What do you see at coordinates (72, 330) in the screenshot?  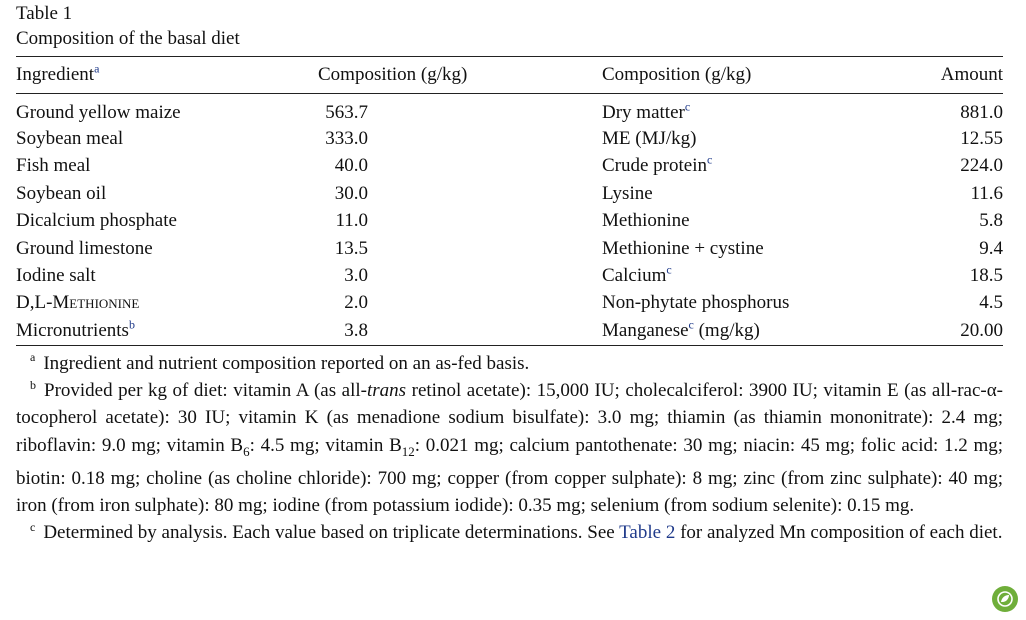 I see `ingredient-name: Micronutrients` at bounding box center [72, 330].